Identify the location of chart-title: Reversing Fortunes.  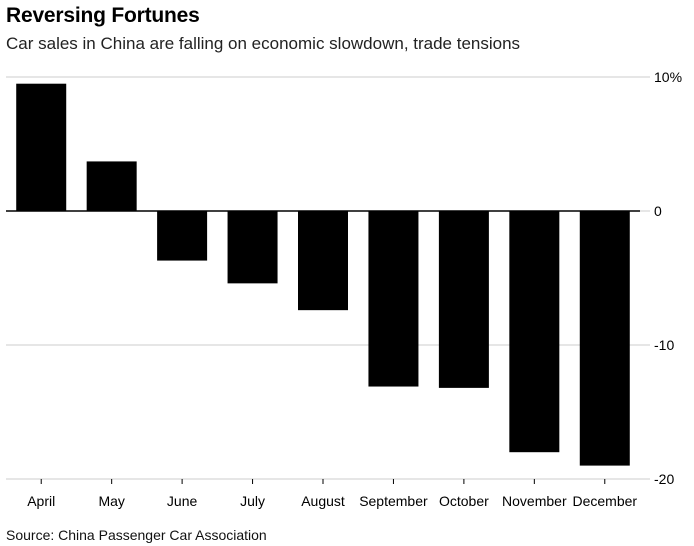
(103, 15).